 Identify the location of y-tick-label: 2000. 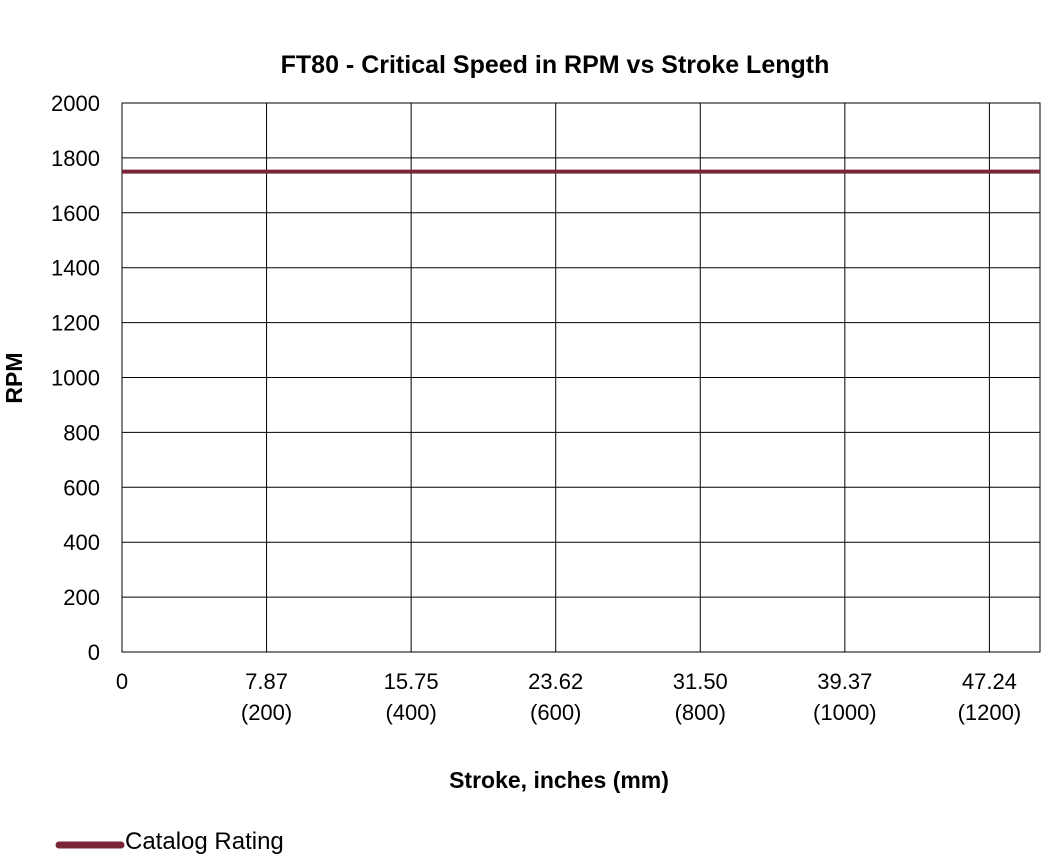
(75, 103).